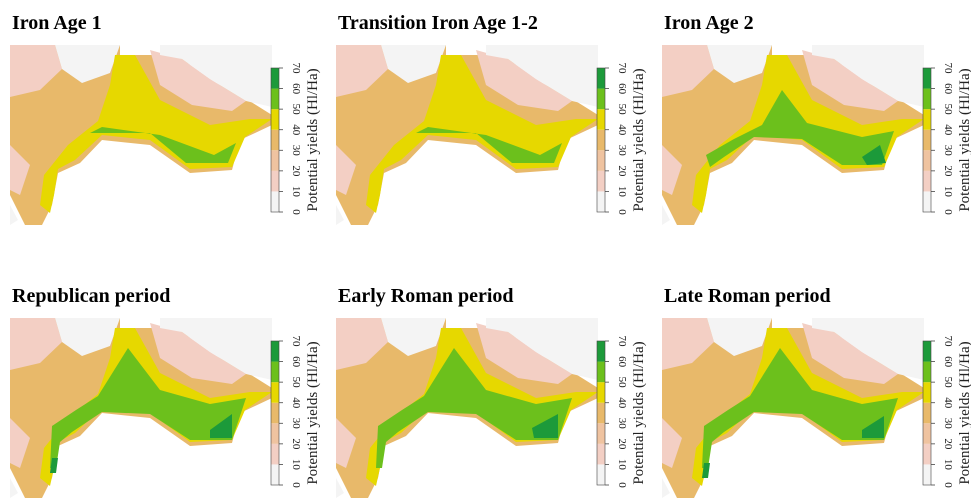 The height and width of the screenshot is (500, 971). What do you see at coordinates (426, 296) in the screenshot?
I see `panel-title: Early Roman period` at bounding box center [426, 296].